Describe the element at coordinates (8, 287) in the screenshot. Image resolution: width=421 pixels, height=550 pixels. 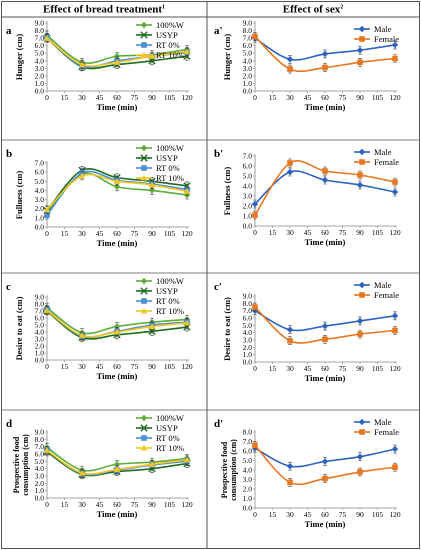
I see `panel-label: c` at that location.